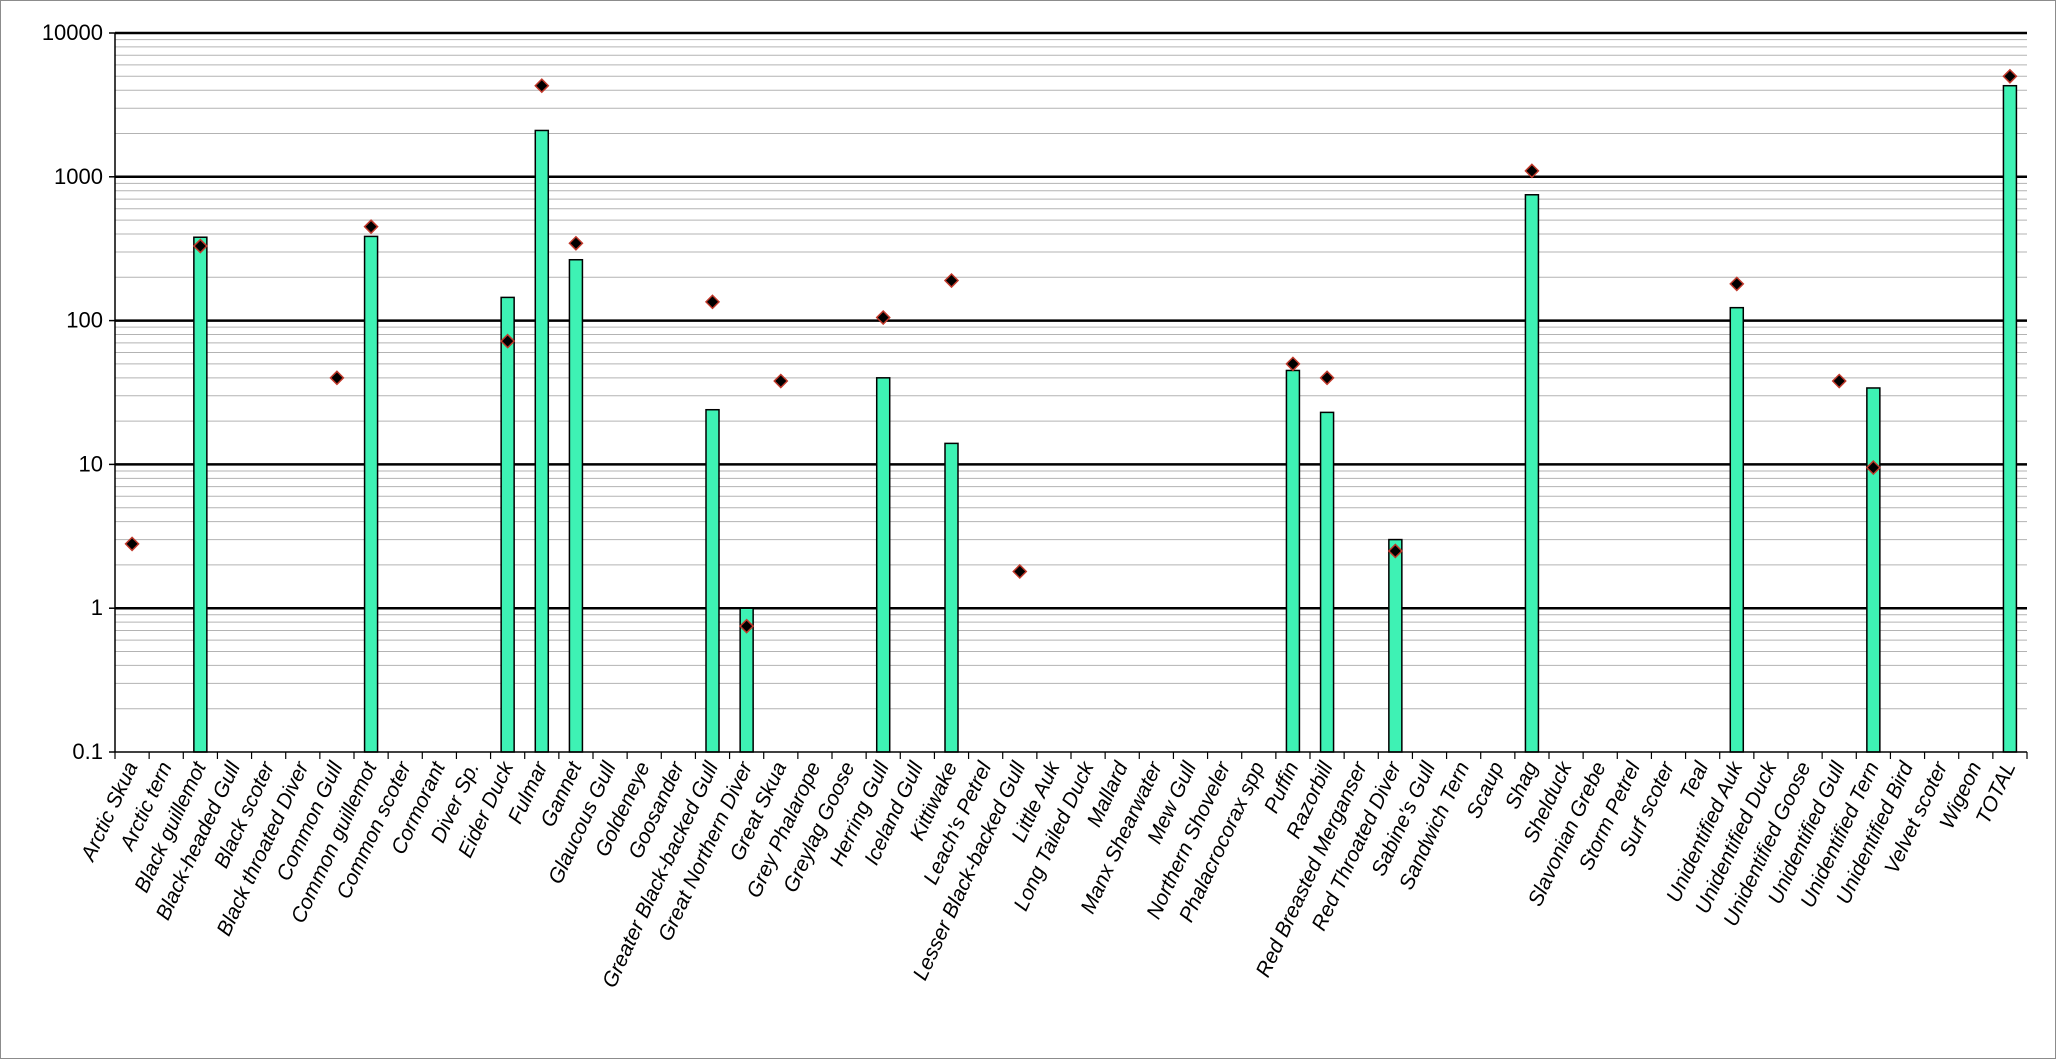  I want to click on y-tick-label: 10000, so click(72, 32).